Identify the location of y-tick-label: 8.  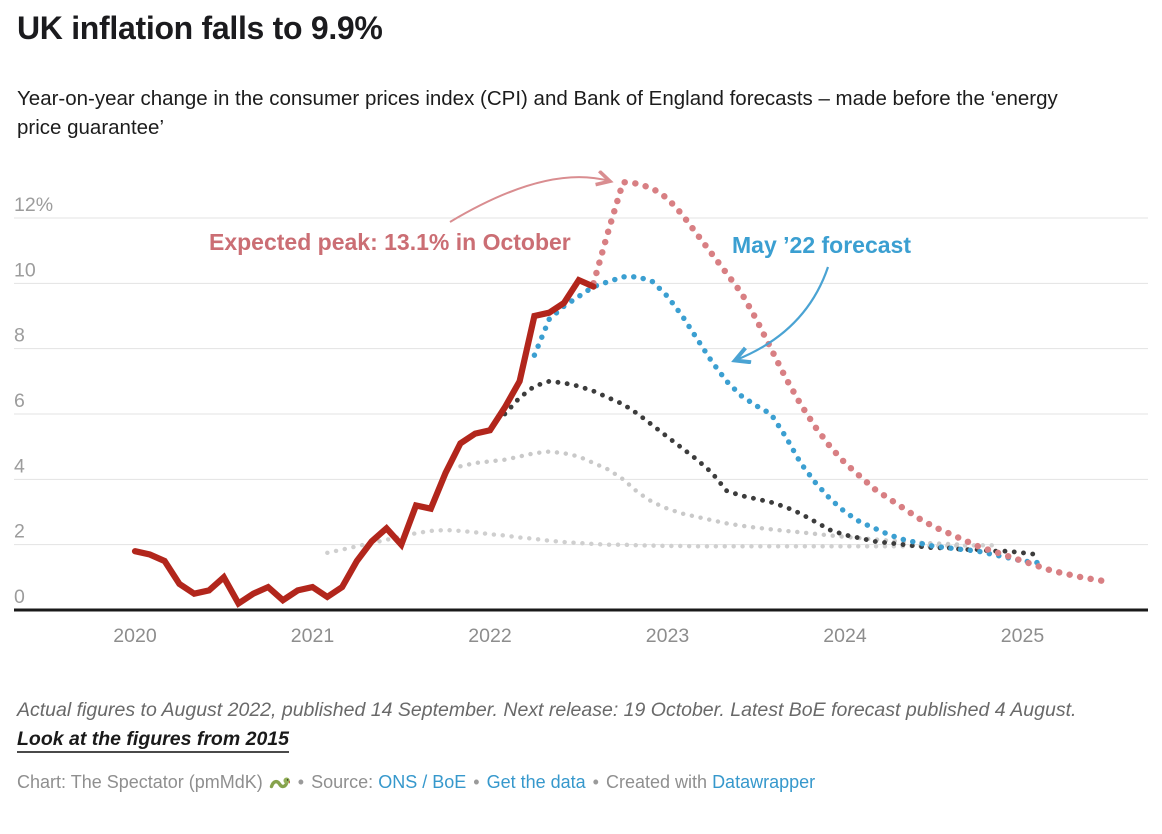
(19, 336).